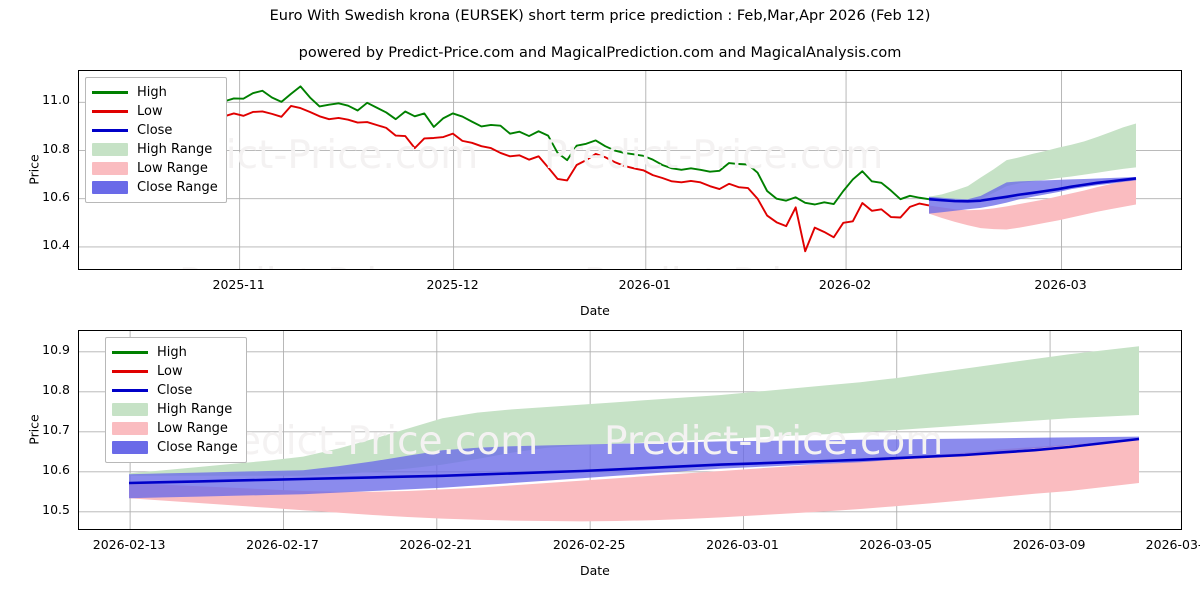  I want to click on detail-legend-item: Low Range, so click(175, 428).